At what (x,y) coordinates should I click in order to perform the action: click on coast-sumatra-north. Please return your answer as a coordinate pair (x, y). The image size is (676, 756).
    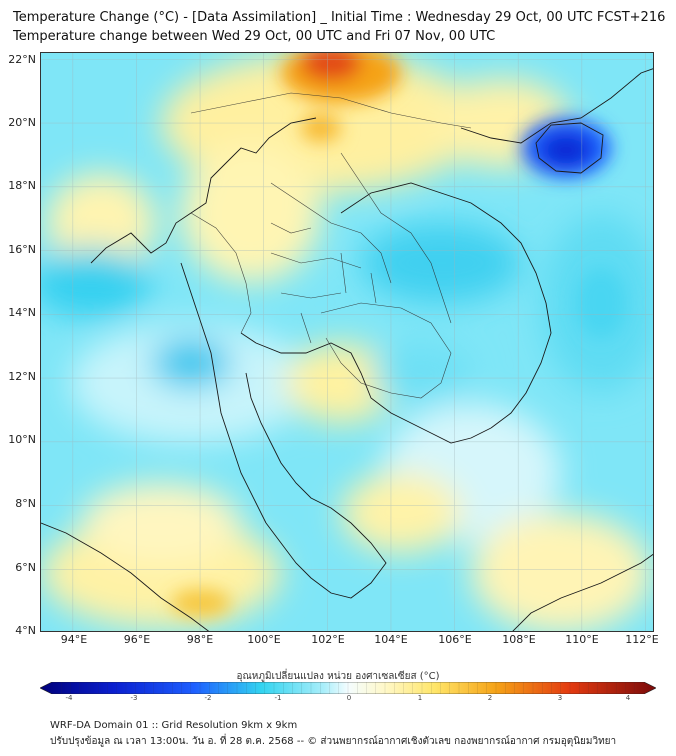
    Looking at the image, I should click on (125, 576).